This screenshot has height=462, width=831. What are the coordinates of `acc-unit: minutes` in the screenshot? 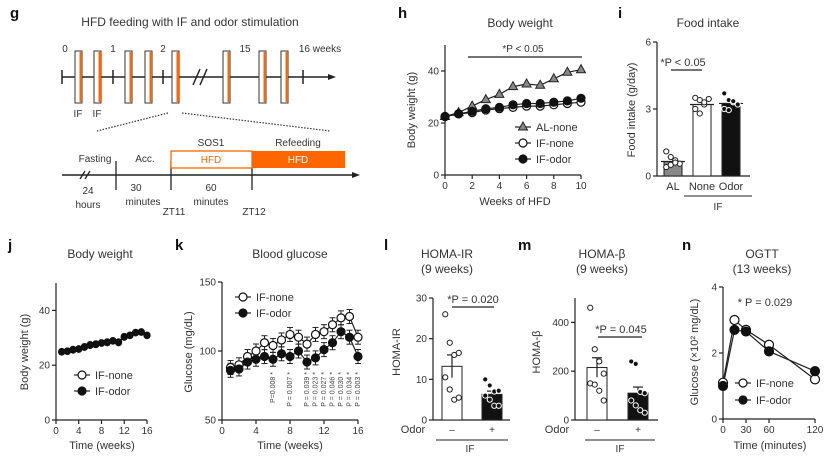 It's located at (142, 202).